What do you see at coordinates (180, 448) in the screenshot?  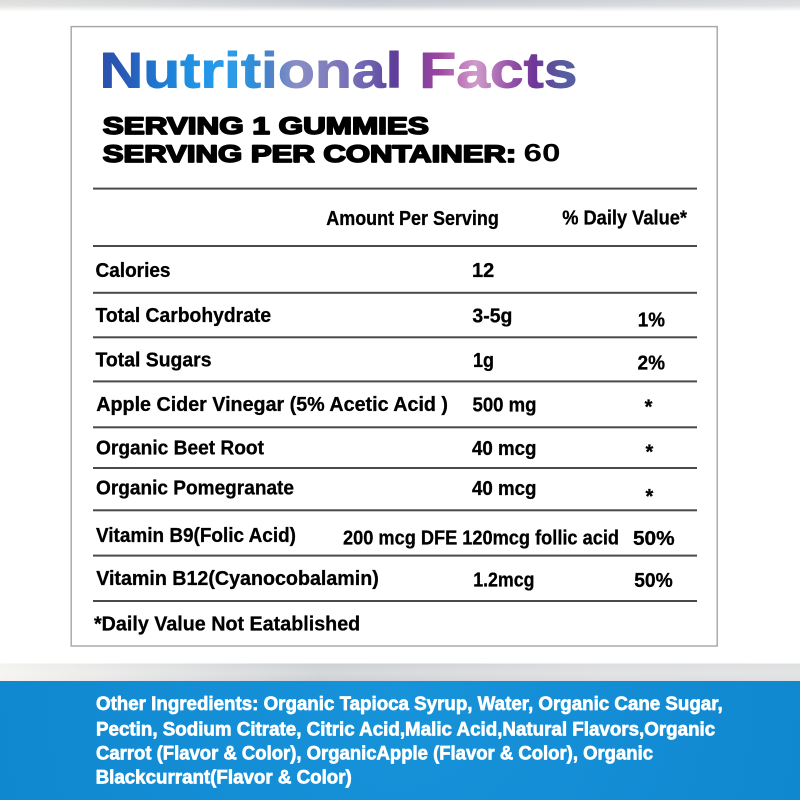 I see `svg-text: Organic Beet Root` at bounding box center [180, 448].